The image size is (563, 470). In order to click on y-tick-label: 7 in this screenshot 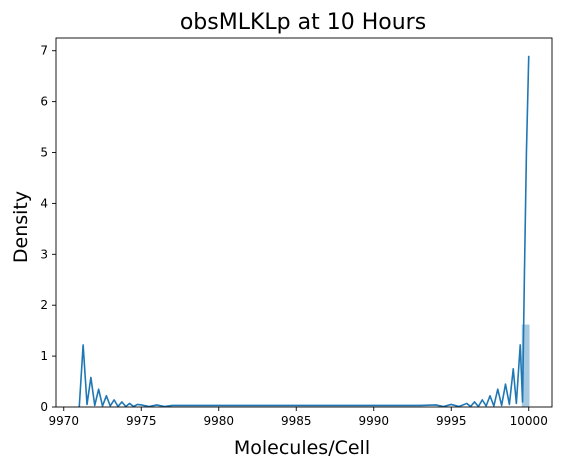, I will do `click(44, 51)`.